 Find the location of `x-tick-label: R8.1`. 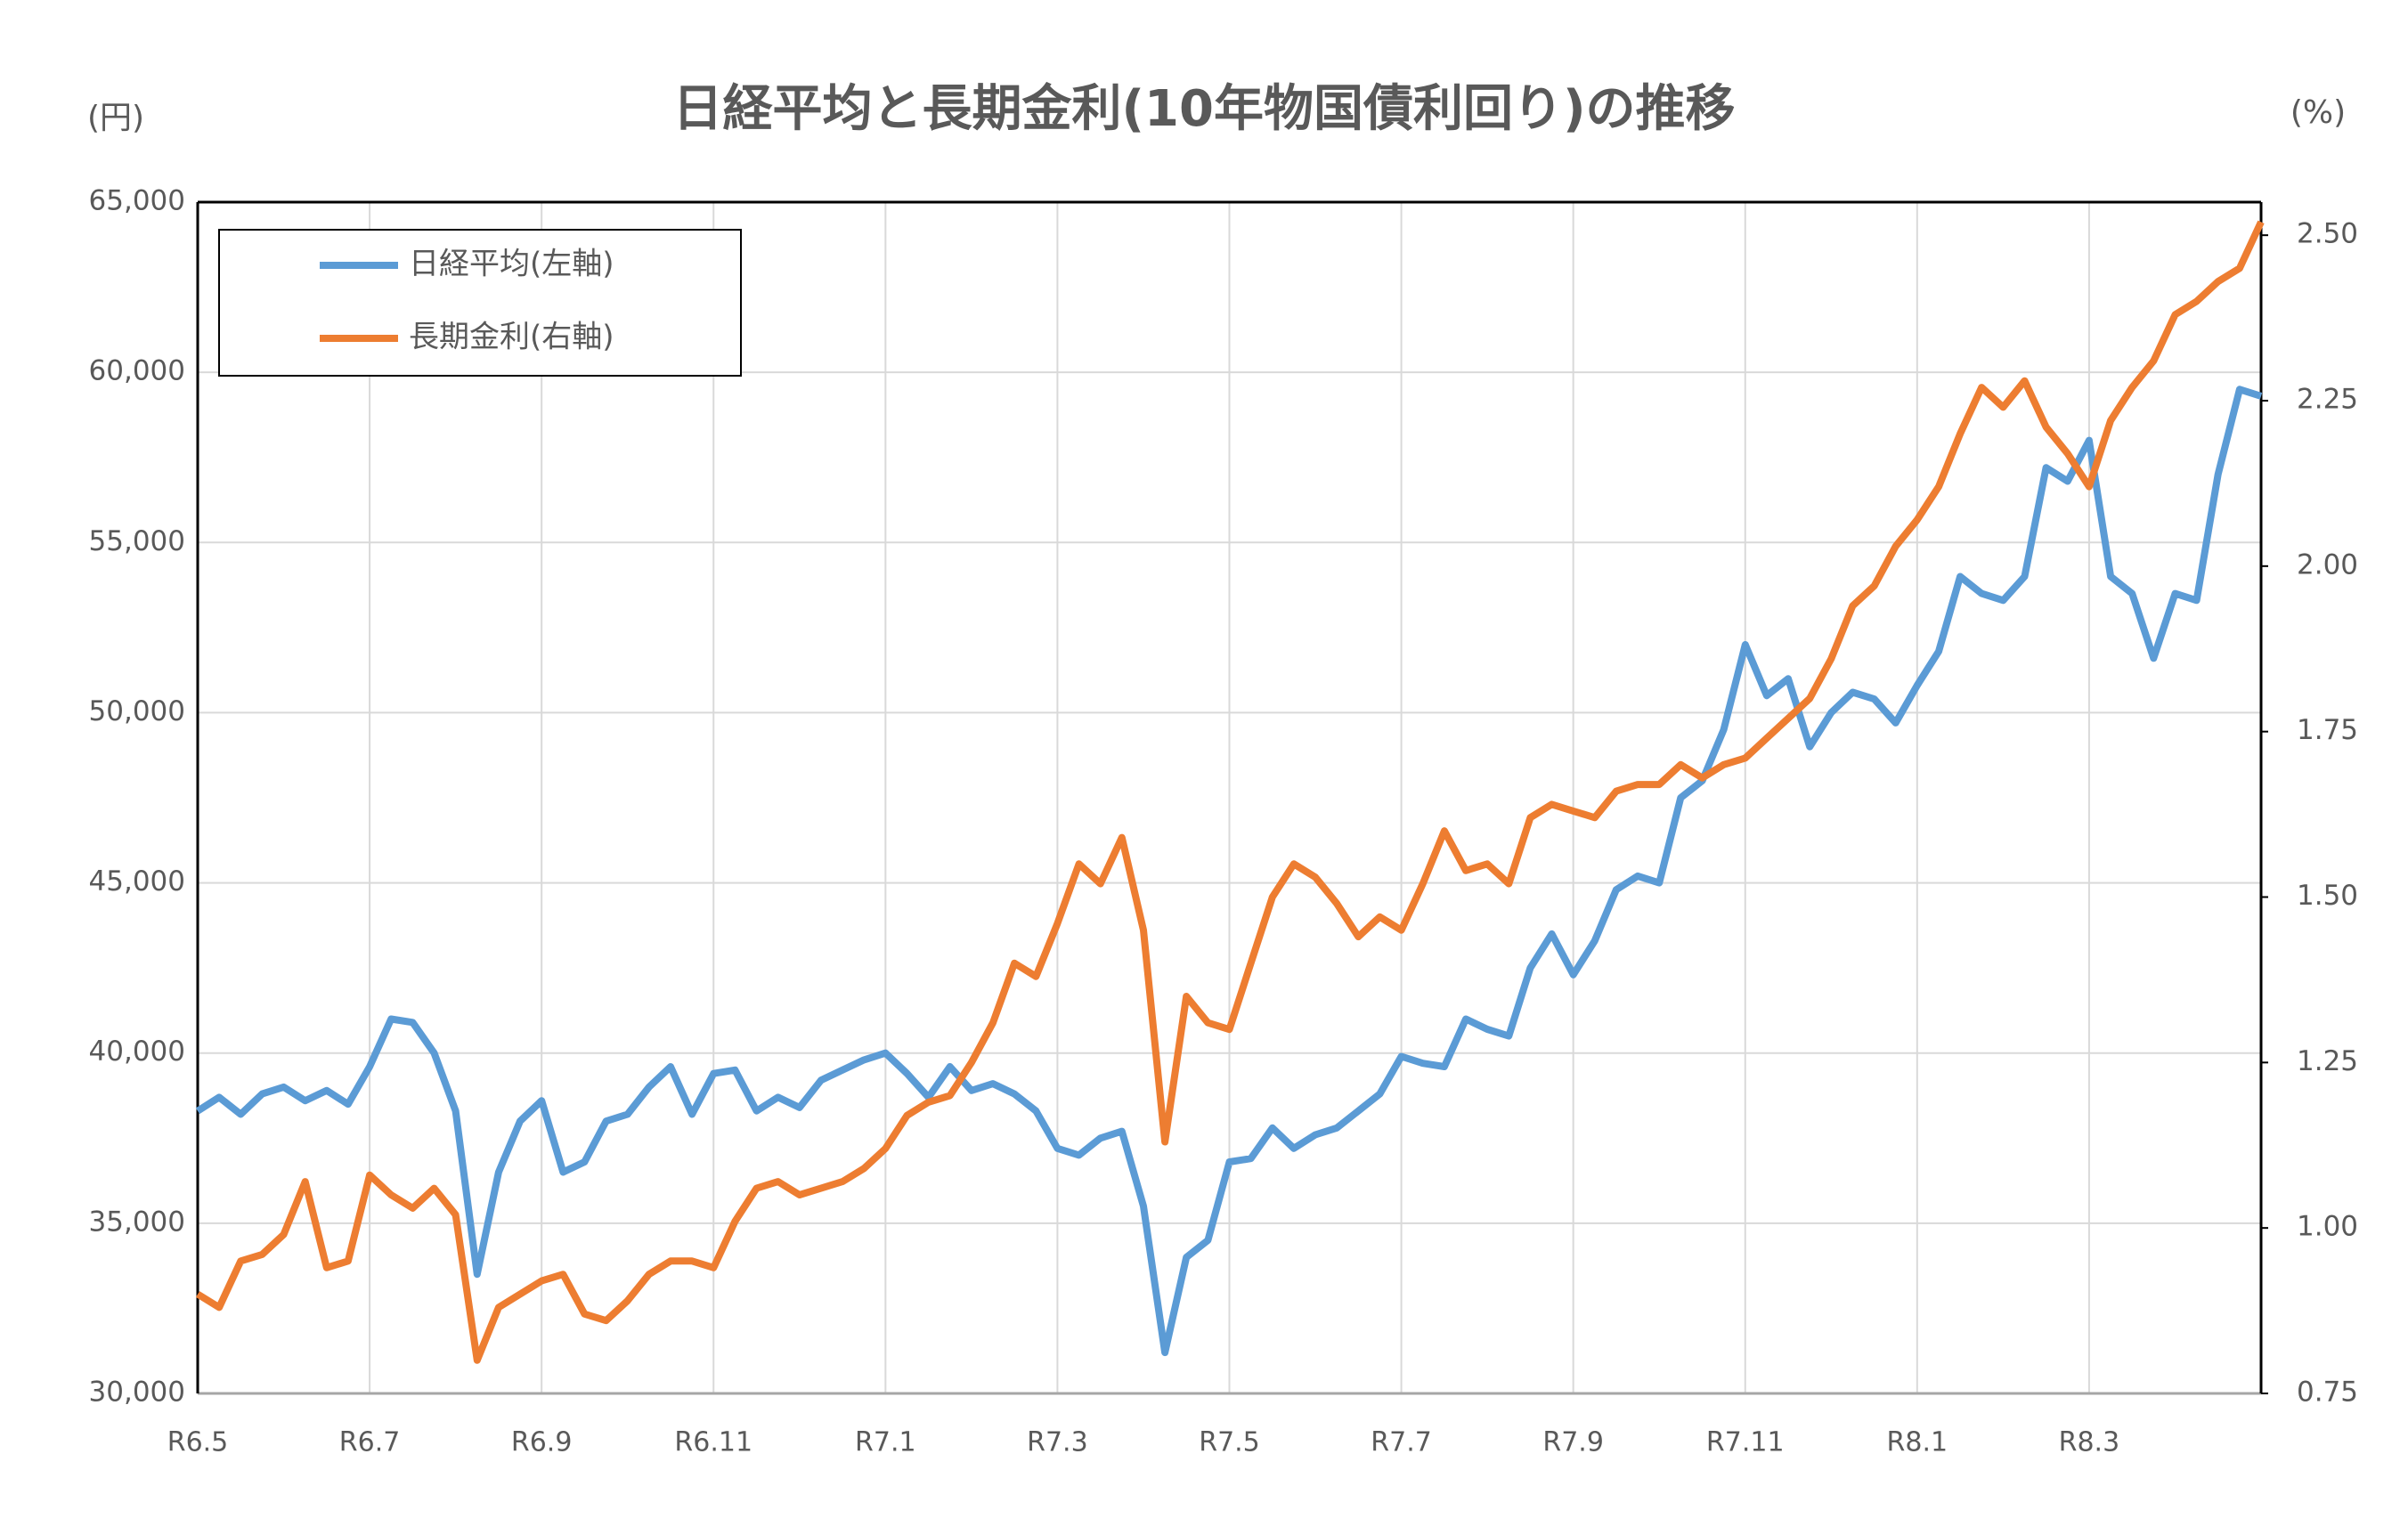

x-tick-label: R8.1 is located at coordinates (1917, 1443).